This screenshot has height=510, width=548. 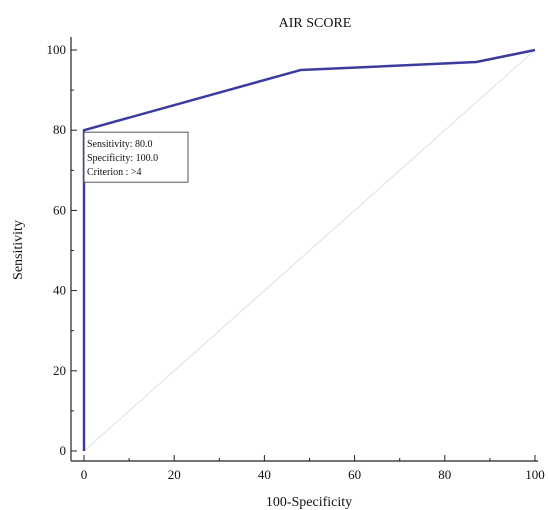 I want to click on y-tick-label: 20, so click(x=59, y=370).